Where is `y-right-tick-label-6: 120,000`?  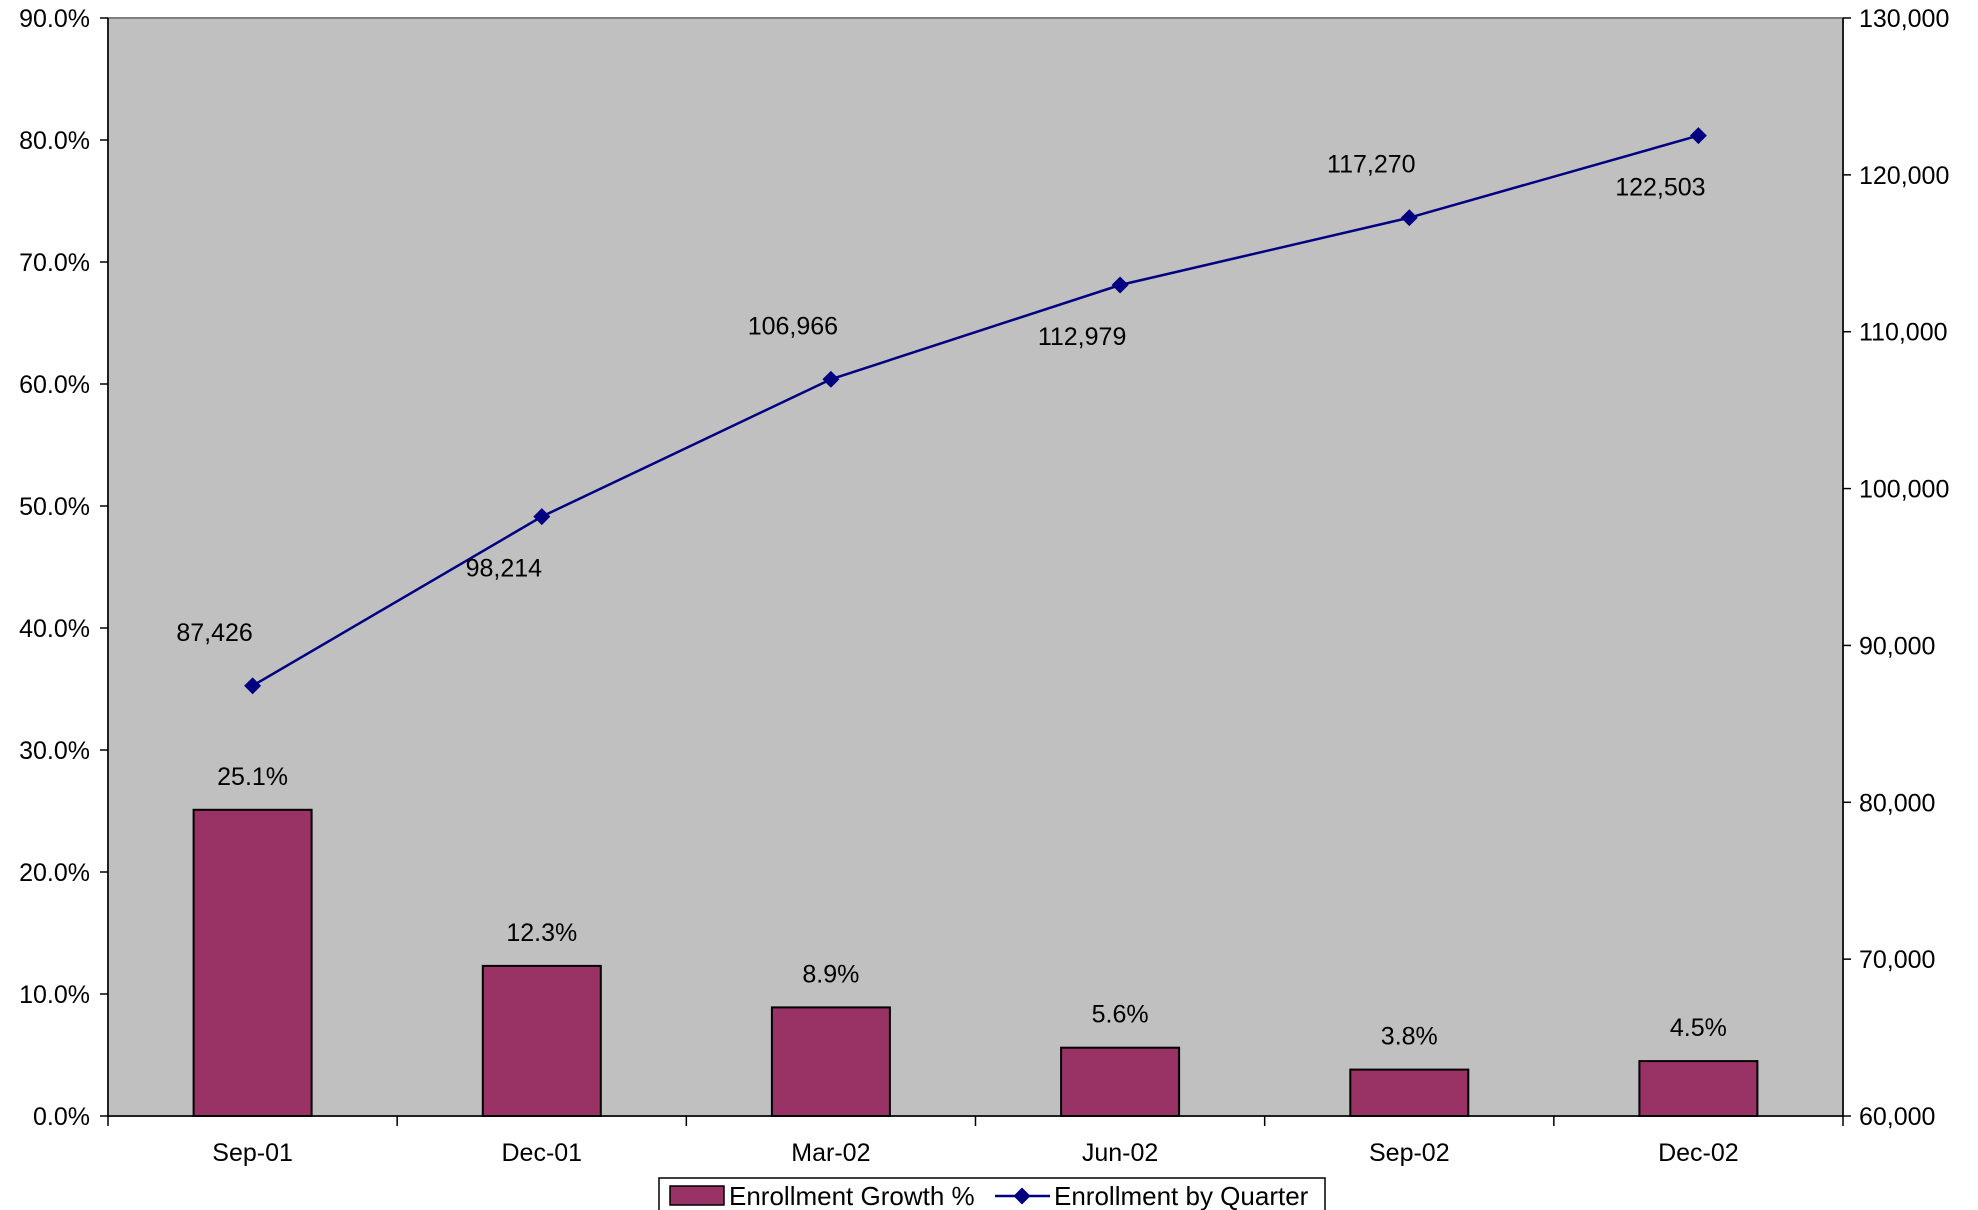
y-right-tick-label-6: 120,000 is located at coordinates (1904, 176).